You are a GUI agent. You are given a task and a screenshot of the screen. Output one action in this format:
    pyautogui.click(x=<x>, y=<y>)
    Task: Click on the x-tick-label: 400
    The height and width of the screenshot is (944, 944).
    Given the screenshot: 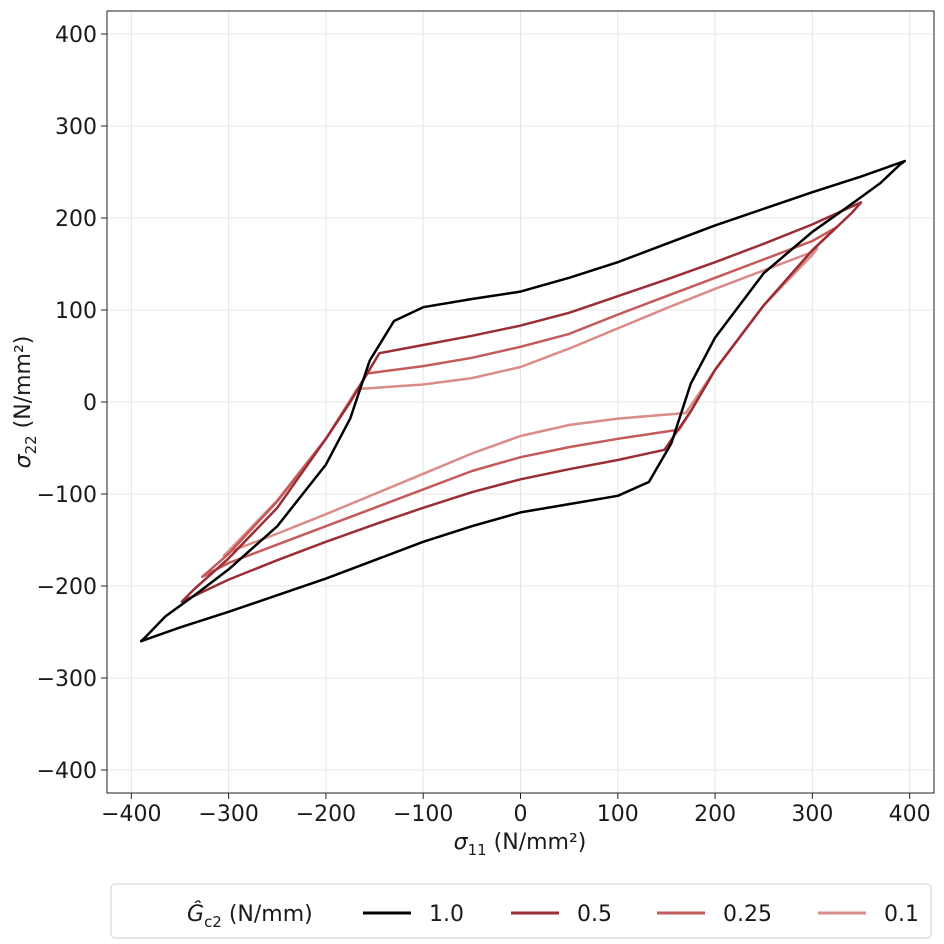 What is the action you would take?
    pyautogui.click(x=910, y=814)
    